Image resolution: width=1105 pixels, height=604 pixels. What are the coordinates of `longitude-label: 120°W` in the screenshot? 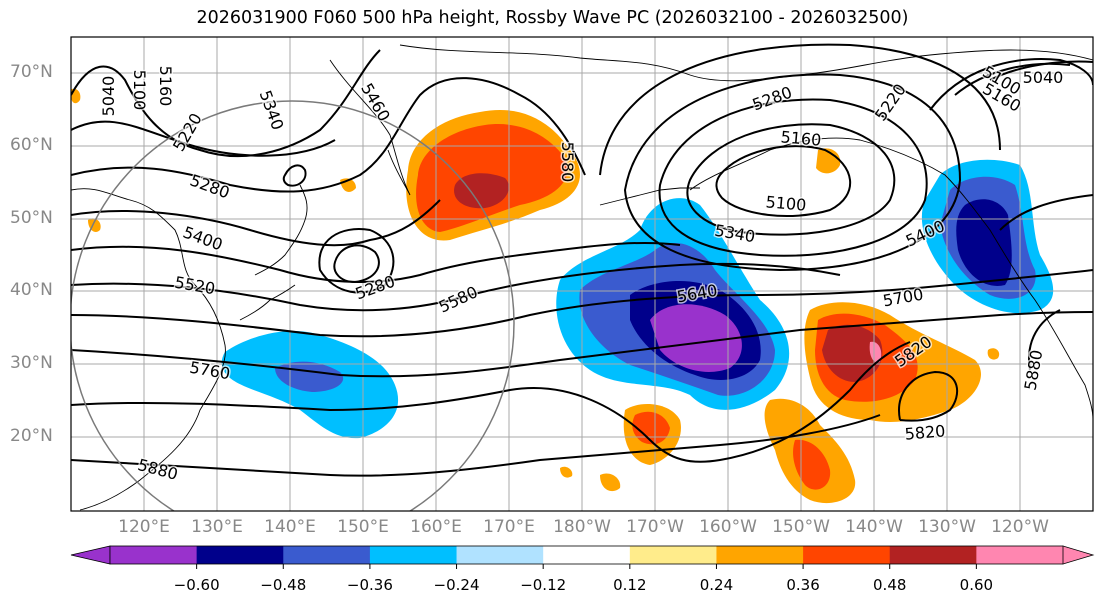 It's located at (1020, 527).